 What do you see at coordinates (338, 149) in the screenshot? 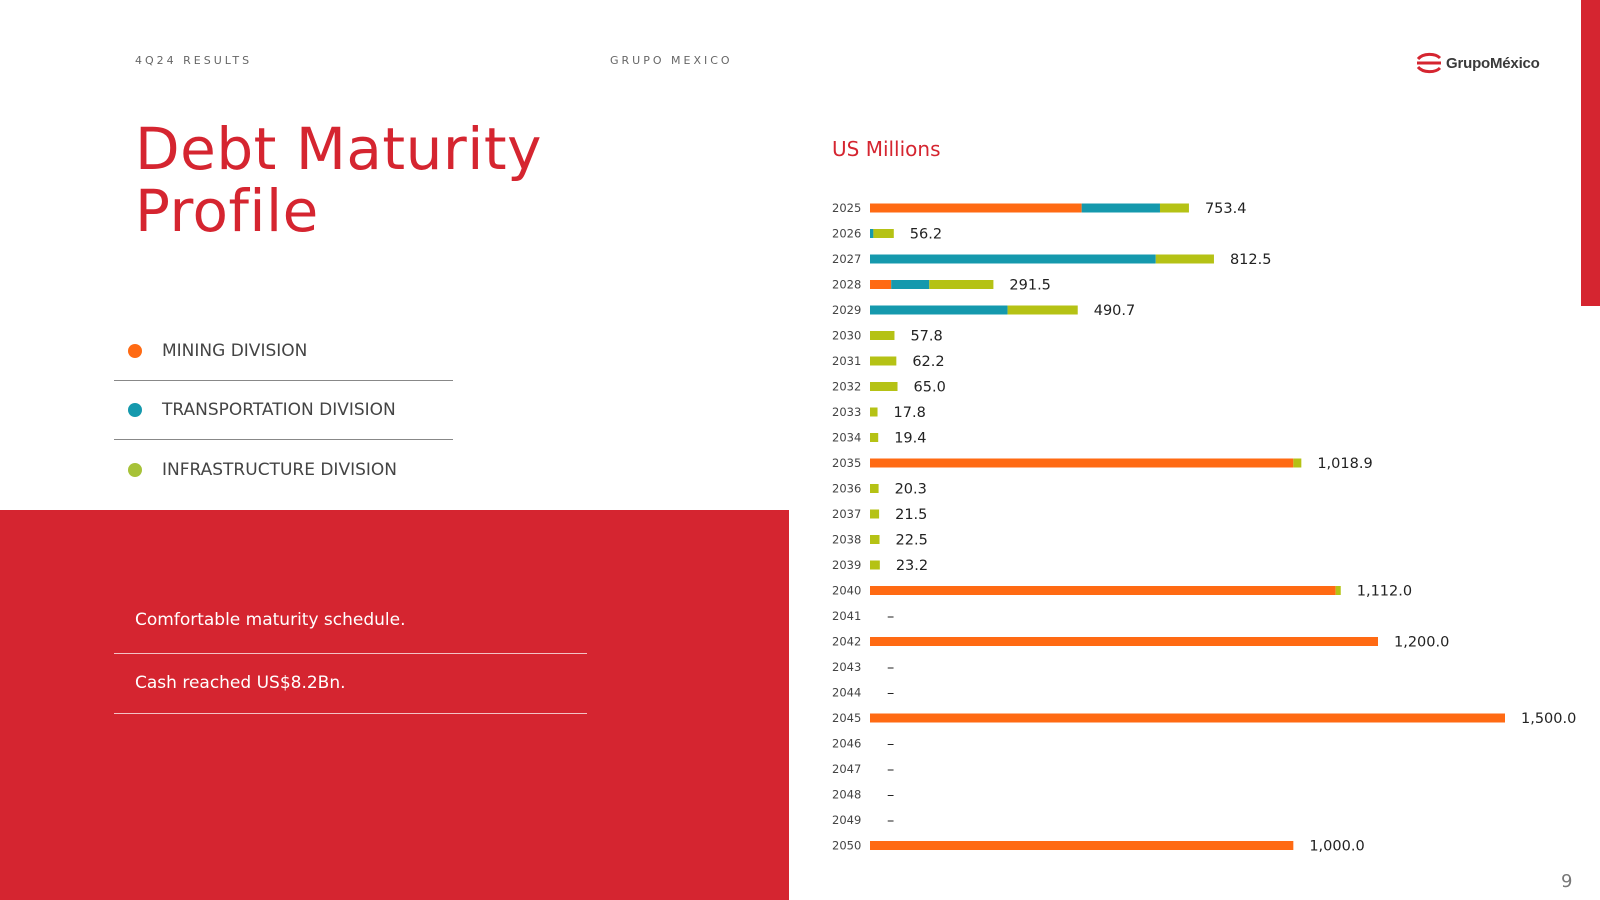
I see `title-line-1: Debt Maturity` at bounding box center [338, 149].